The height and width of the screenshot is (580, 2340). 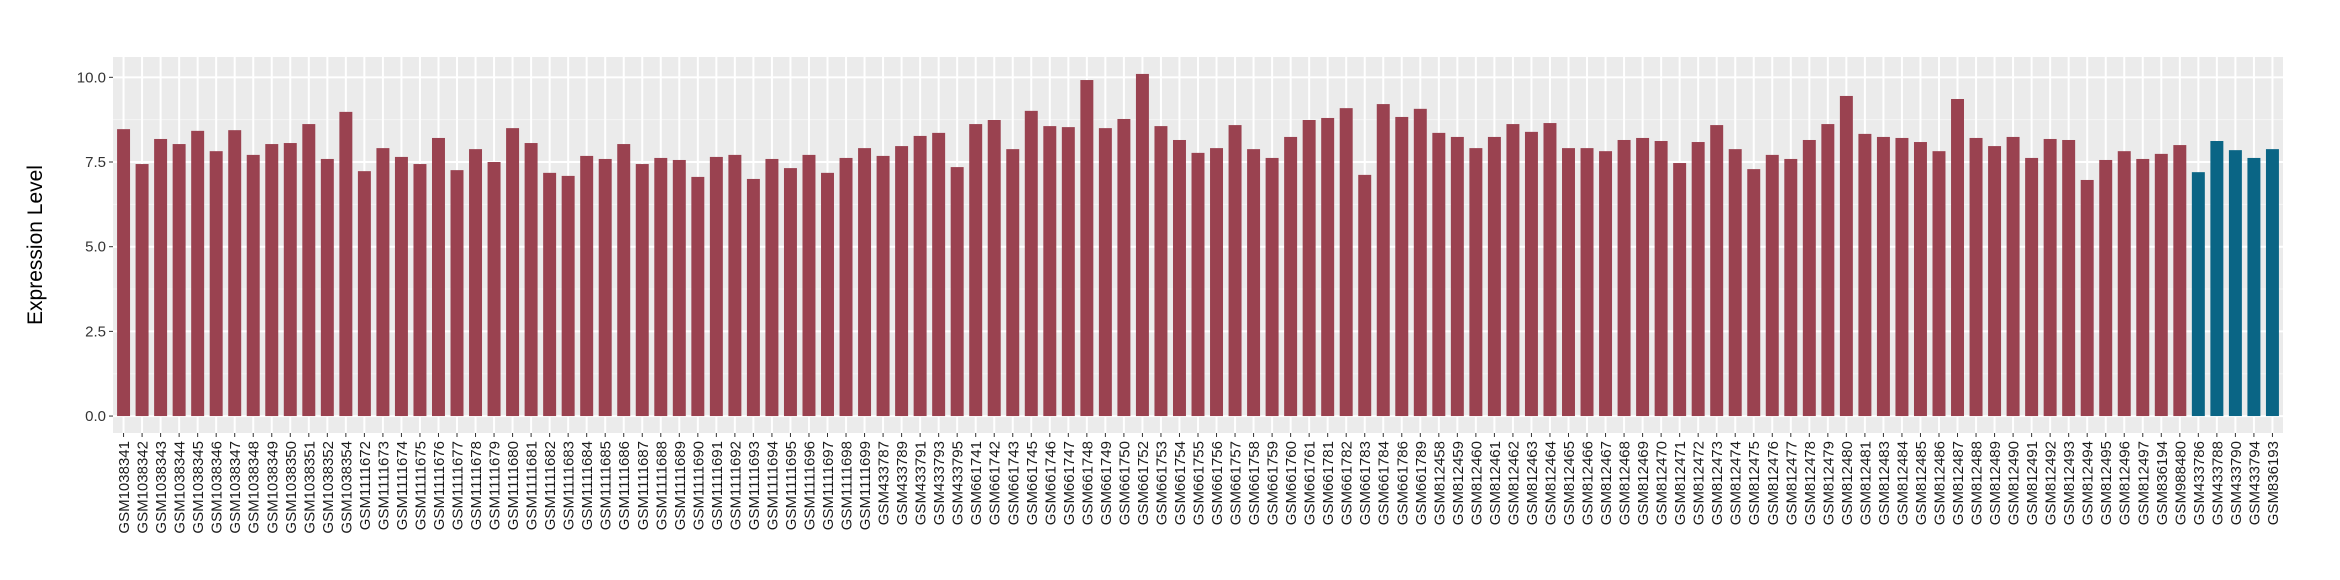 I want to click on bar-GSM661753, so click(x=1161, y=271).